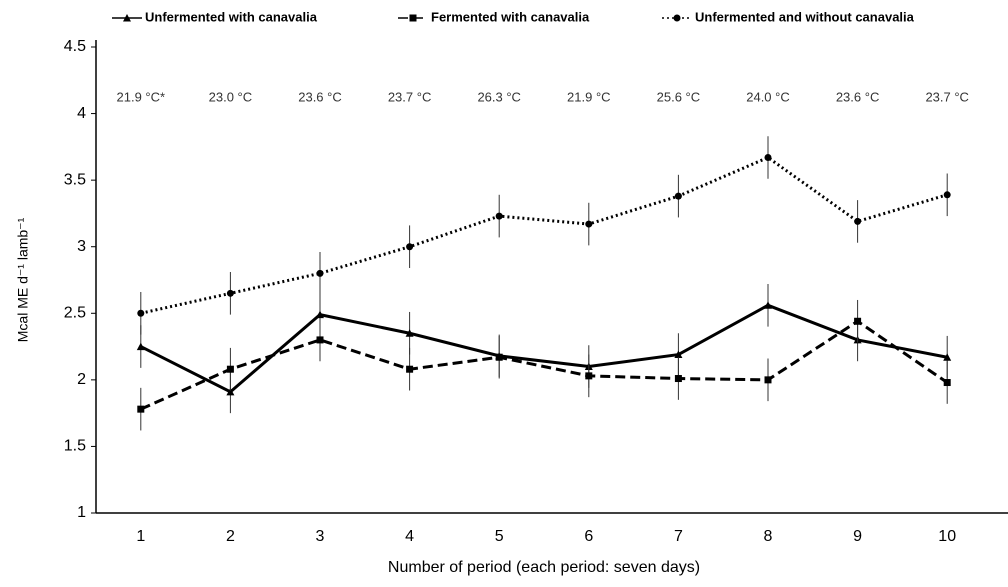 This screenshot has height=587, width=1008. Describe the element at coordinates (75, 179) in the screenshot. I see `y-tick-label: 3.5` at that location.